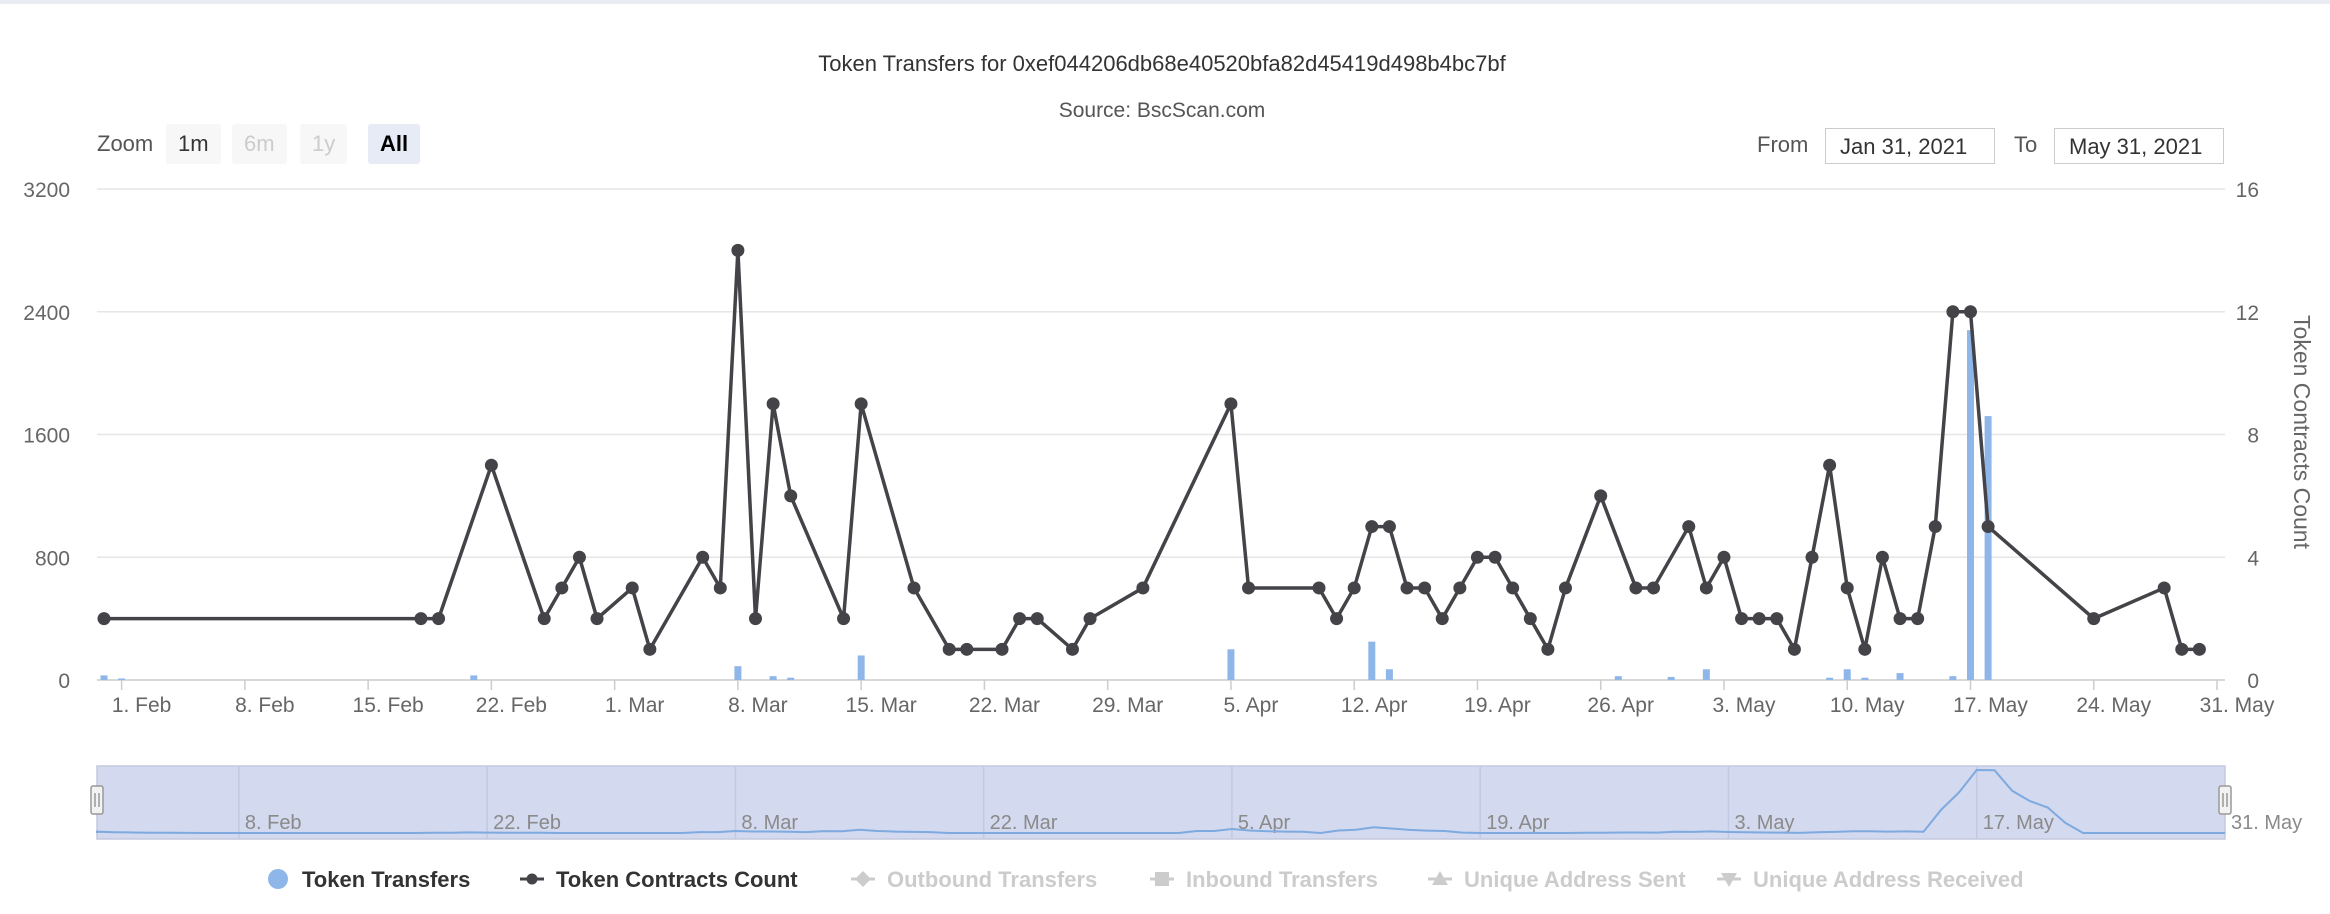 The width and height of the screenshot is (2330, 914). Describe the element at coordinates (324, 144) in the screenshot. I see `zoom-1y-button: 1y` at that location.